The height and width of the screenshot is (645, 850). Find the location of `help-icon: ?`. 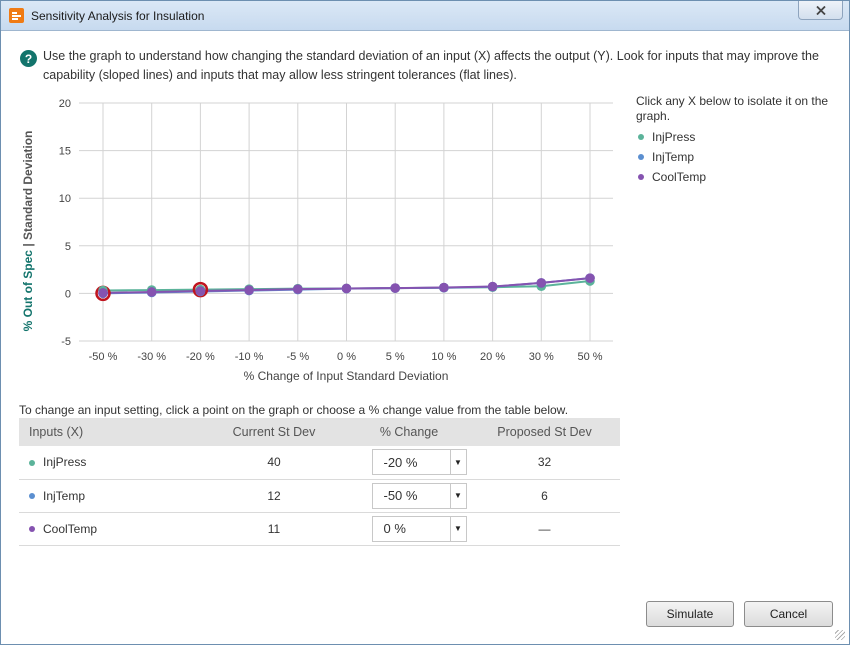

help-icon: ? is located at coordinates (28, 58).